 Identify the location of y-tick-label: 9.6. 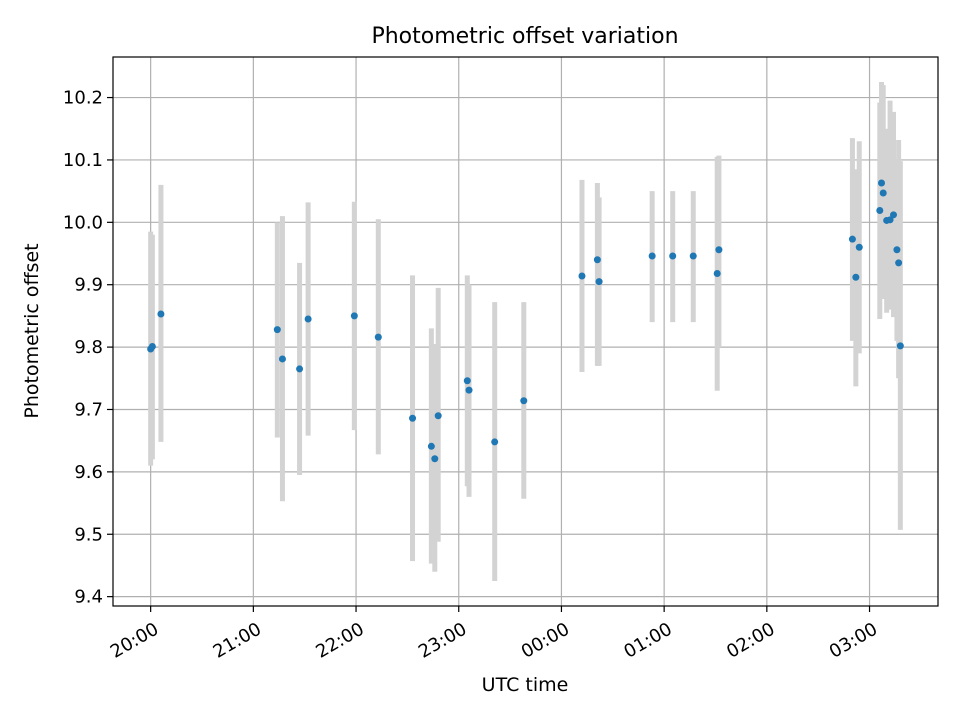
(88, 472).